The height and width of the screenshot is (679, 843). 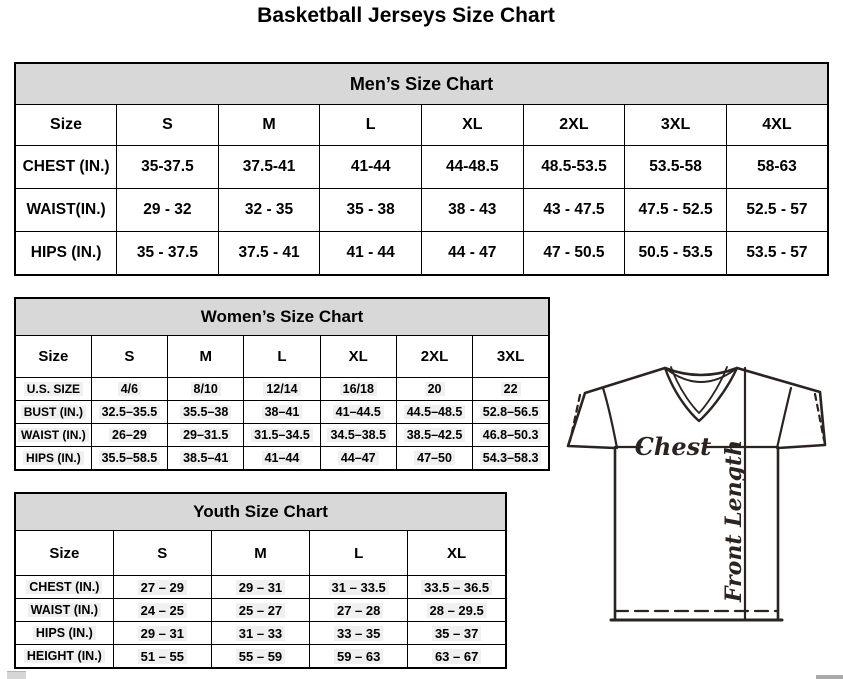 What do you see at coordinates (457, 553) in the screenshot?
I see `column-header: XL` at bounding box center [457, 553].